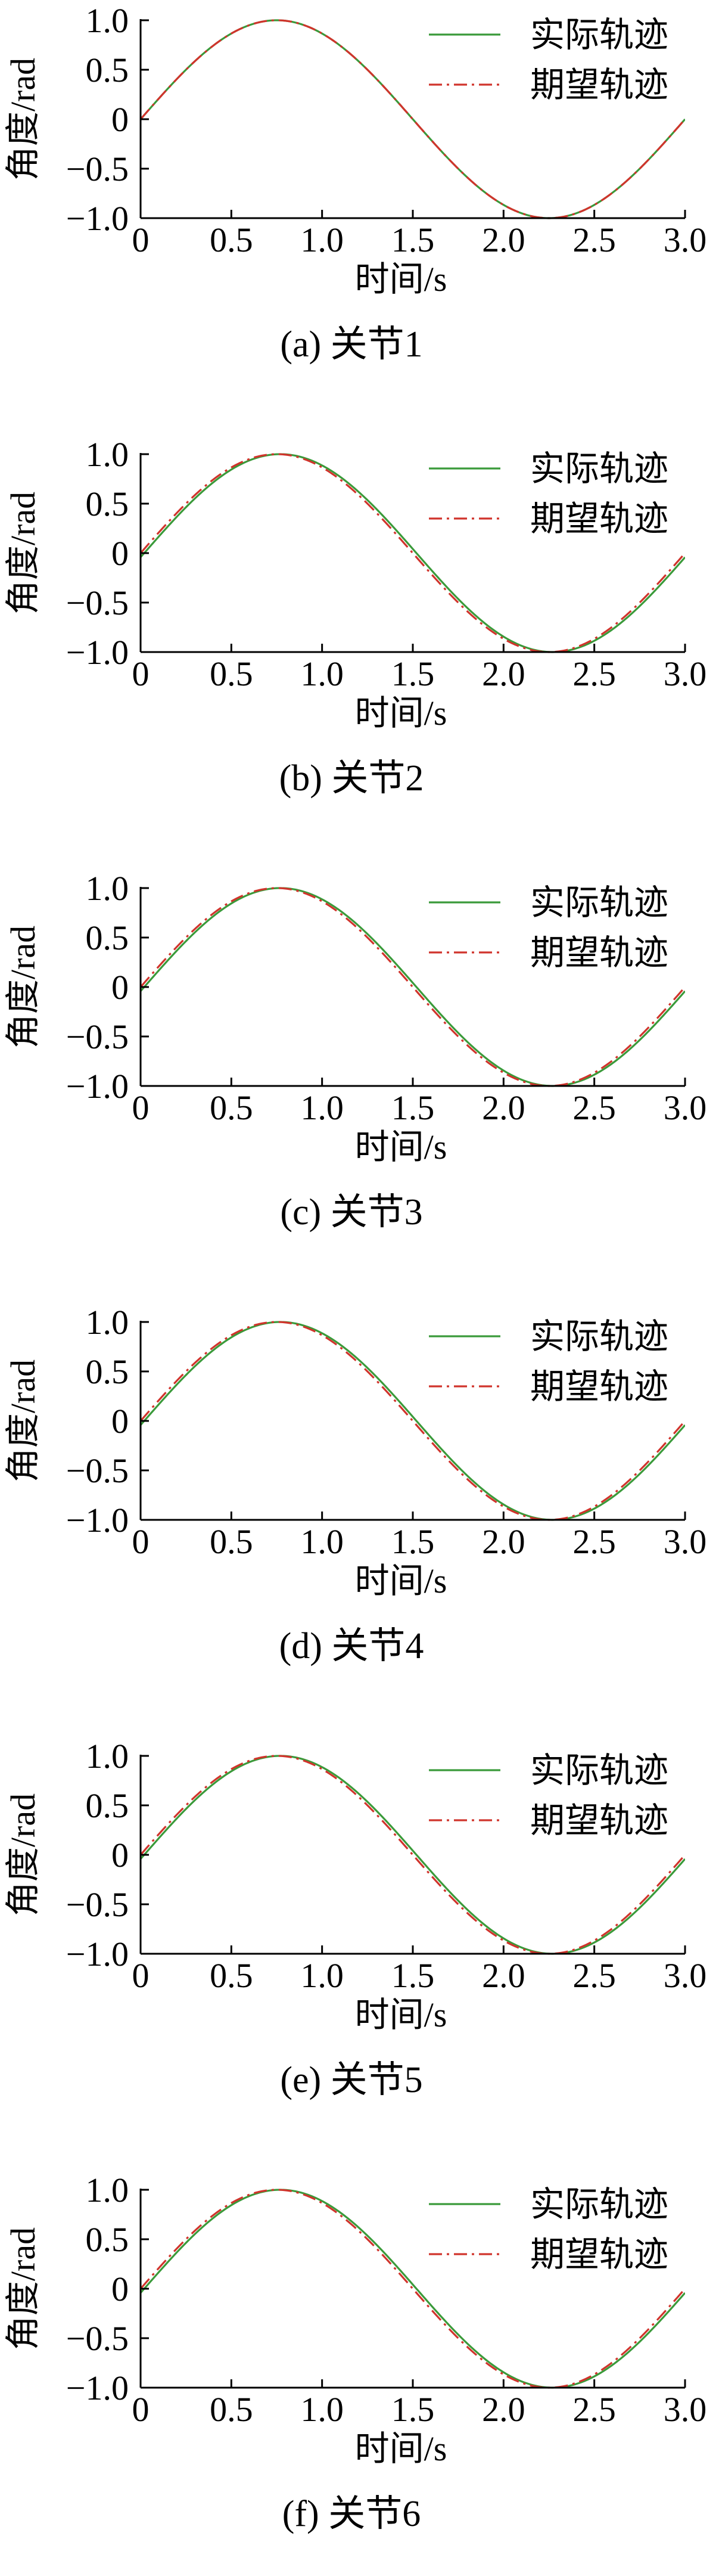 The width and height of the screenshot is (719, 2576). Describe the element at coordinates (351, 1646) in the screenshot. I see `subfigure-caption: (d) 关节4` at that location.